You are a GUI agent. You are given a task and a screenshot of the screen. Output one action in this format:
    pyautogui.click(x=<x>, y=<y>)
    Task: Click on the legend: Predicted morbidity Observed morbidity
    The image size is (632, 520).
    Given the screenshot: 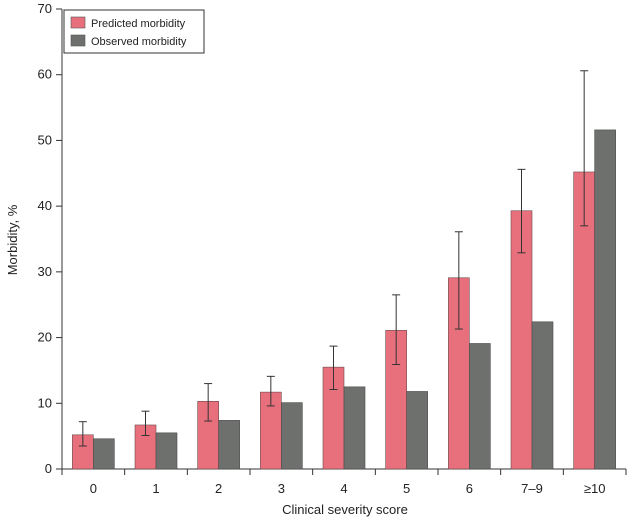 What is the action you would take?
    pyautogui.click(x=134, y=31)
    